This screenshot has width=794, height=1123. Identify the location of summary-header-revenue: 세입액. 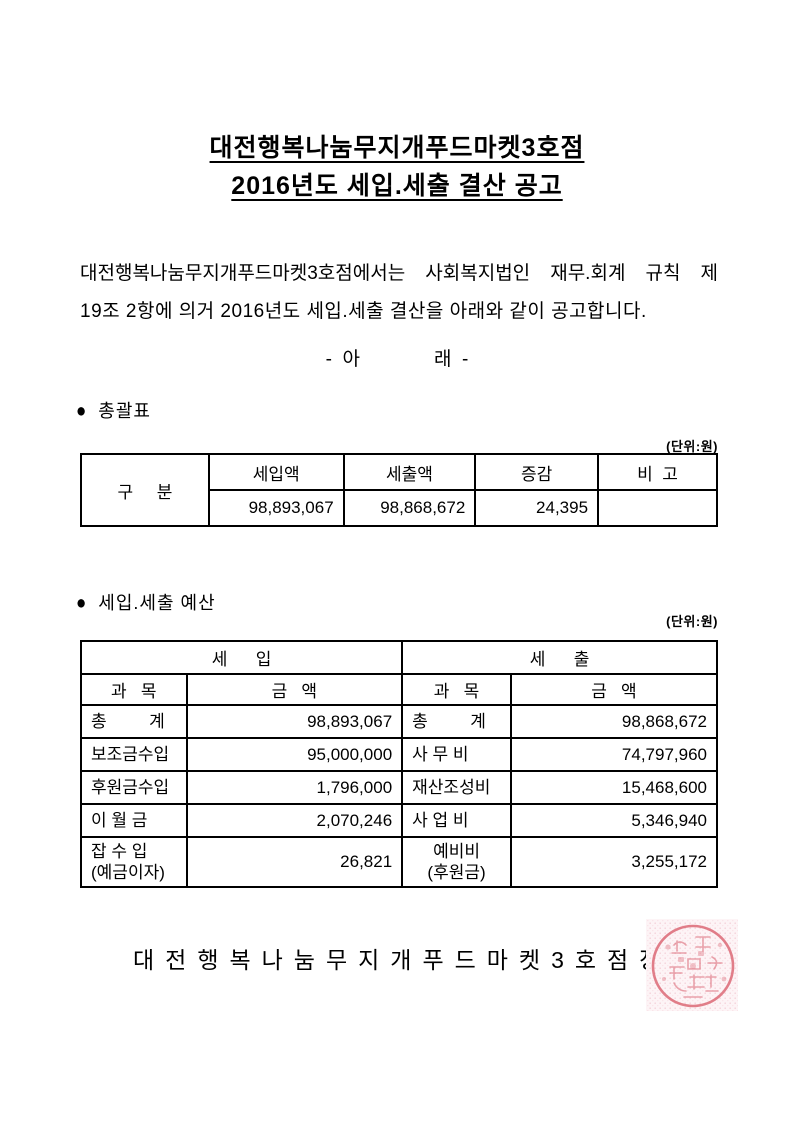
(276, 472).